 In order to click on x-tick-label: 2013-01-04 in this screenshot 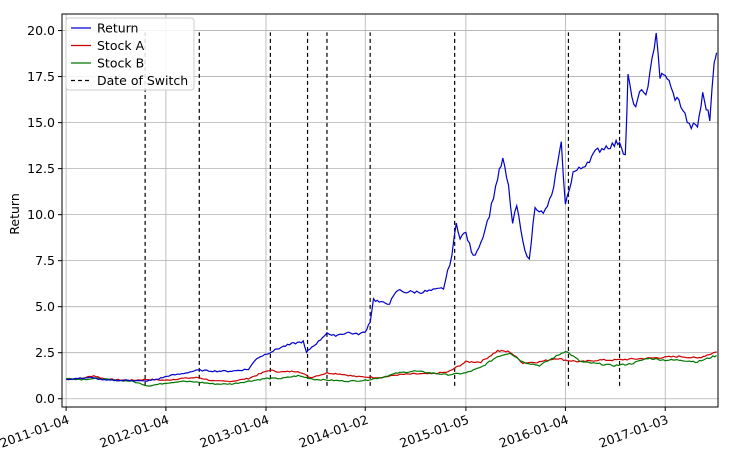, I will do `click(234, 431)`.